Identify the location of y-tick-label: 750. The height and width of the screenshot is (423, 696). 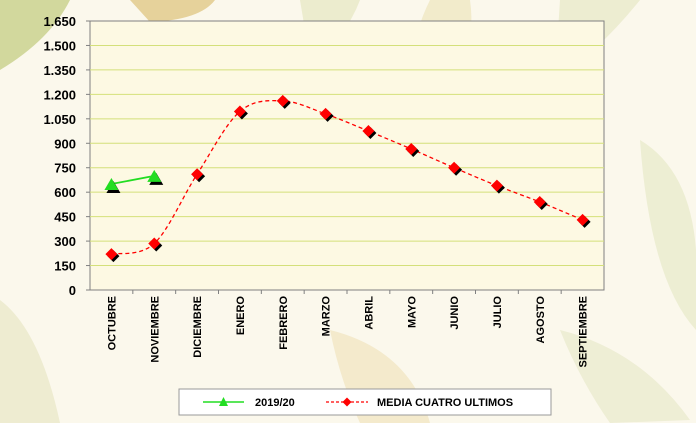
(65, 168).